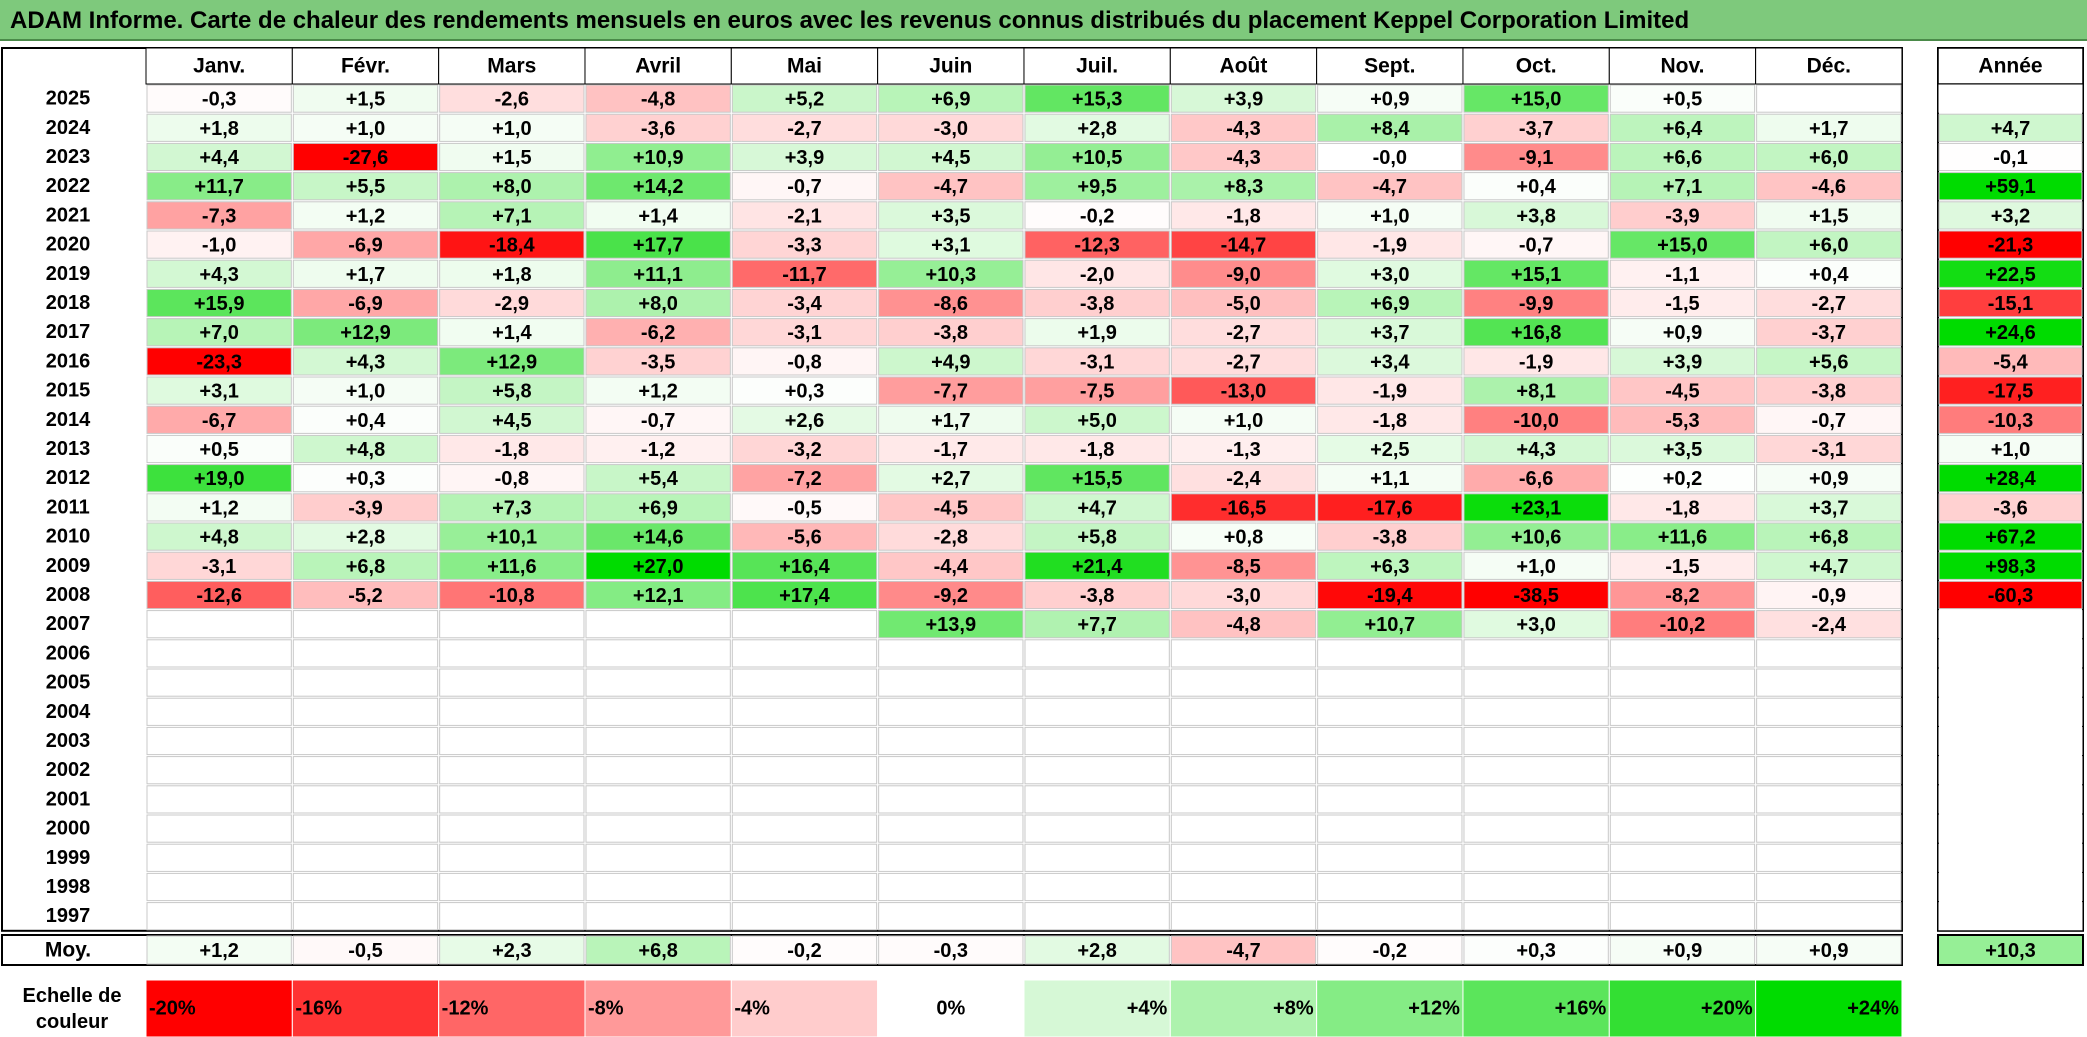 Image resolution: width=2087 pixels, height=1037 pixels. I want to click on cell-value-2023-6: +4,5, so click(950, 158).